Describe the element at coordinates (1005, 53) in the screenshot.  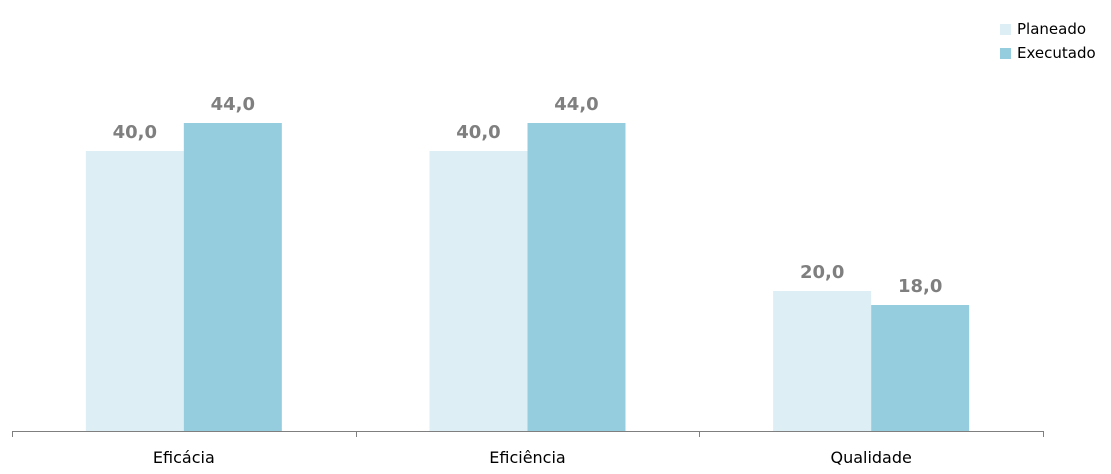
I see `legend-swatch-executado` at that location.